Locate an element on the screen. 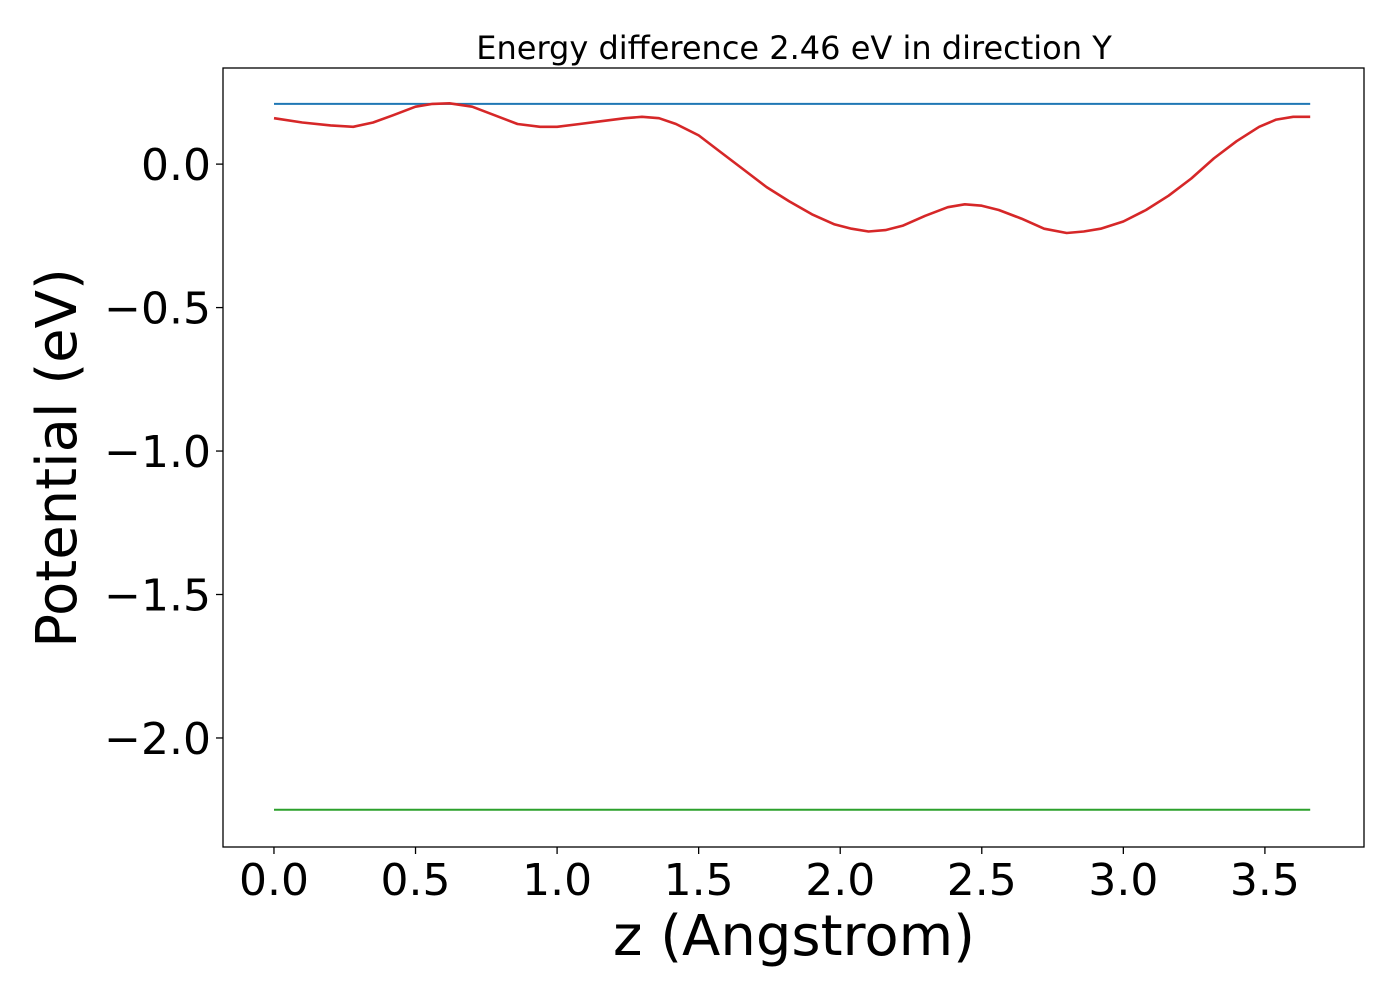  y-tick-label: −1.5 is located at coordinates (157, 596).